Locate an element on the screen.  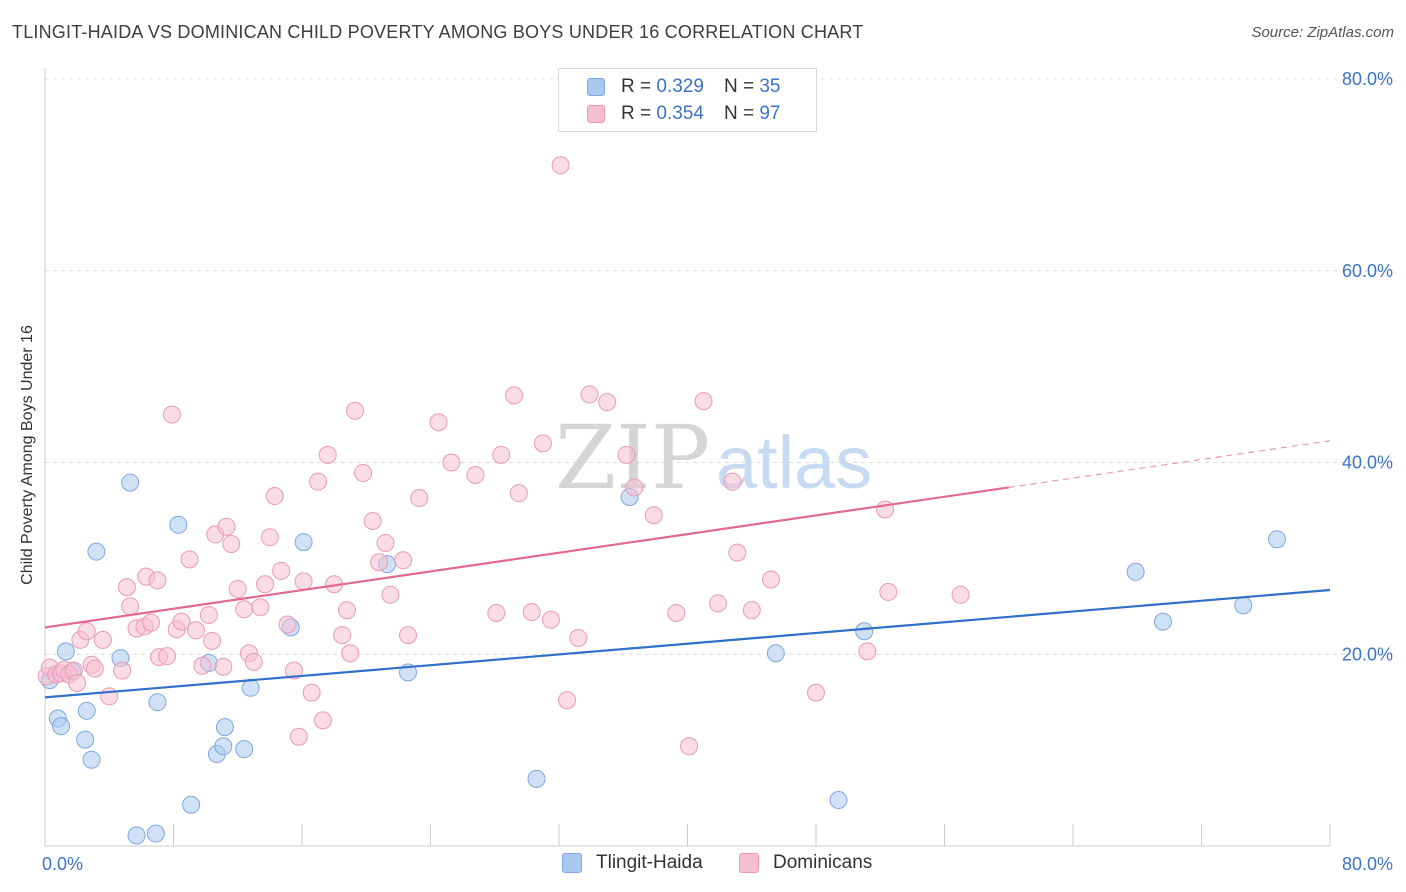
legend-r-value: 0.354 is located at coordinates (680, 113).